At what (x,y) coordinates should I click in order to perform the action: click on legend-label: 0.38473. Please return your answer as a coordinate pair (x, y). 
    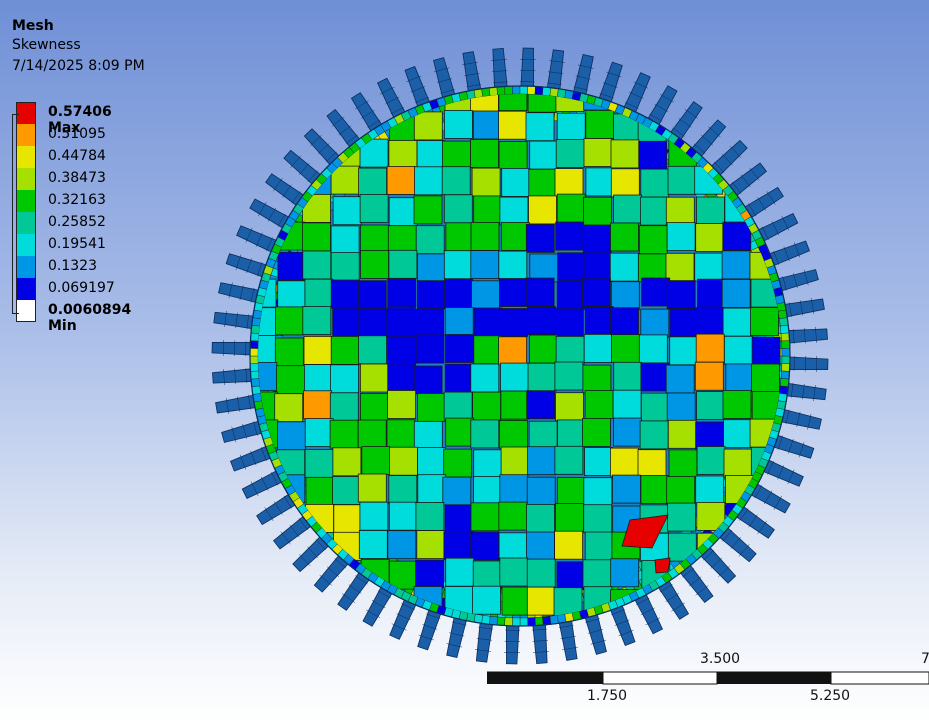
    Looking at the image, I should click on (77, 178).